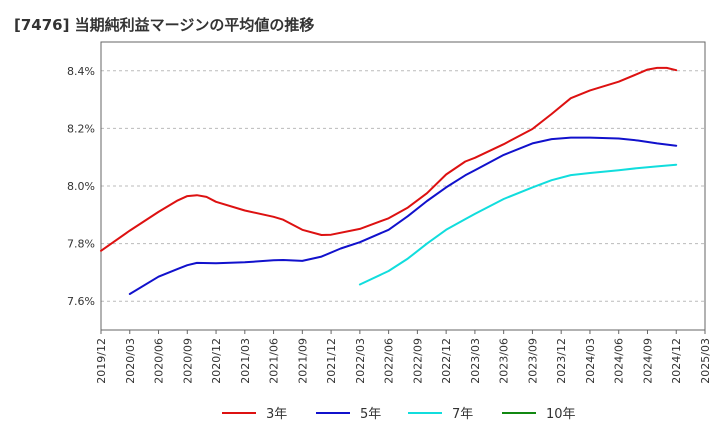  Describe the element at coordinates (360, 361) in the screenshot. I see `x-tick-label: 2022/03` at that location.